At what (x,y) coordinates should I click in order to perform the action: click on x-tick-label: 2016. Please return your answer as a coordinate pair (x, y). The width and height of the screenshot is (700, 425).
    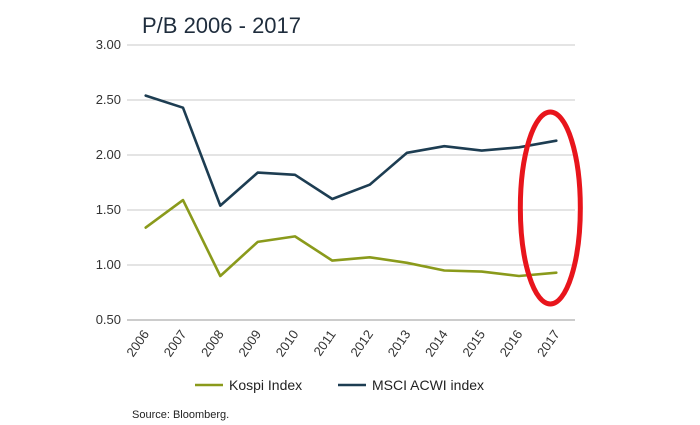
    Looking at the image, I should click on (511, 343).